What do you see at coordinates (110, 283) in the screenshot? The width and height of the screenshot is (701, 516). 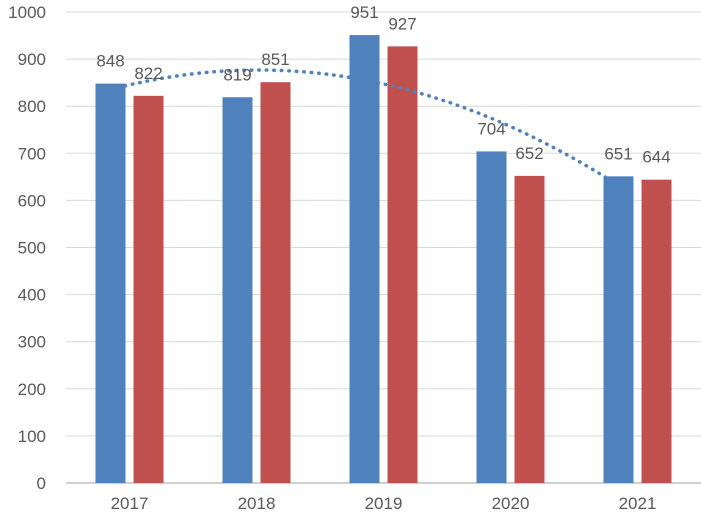 I see `bar-series-1-2017` at bounding box center [110, 283].